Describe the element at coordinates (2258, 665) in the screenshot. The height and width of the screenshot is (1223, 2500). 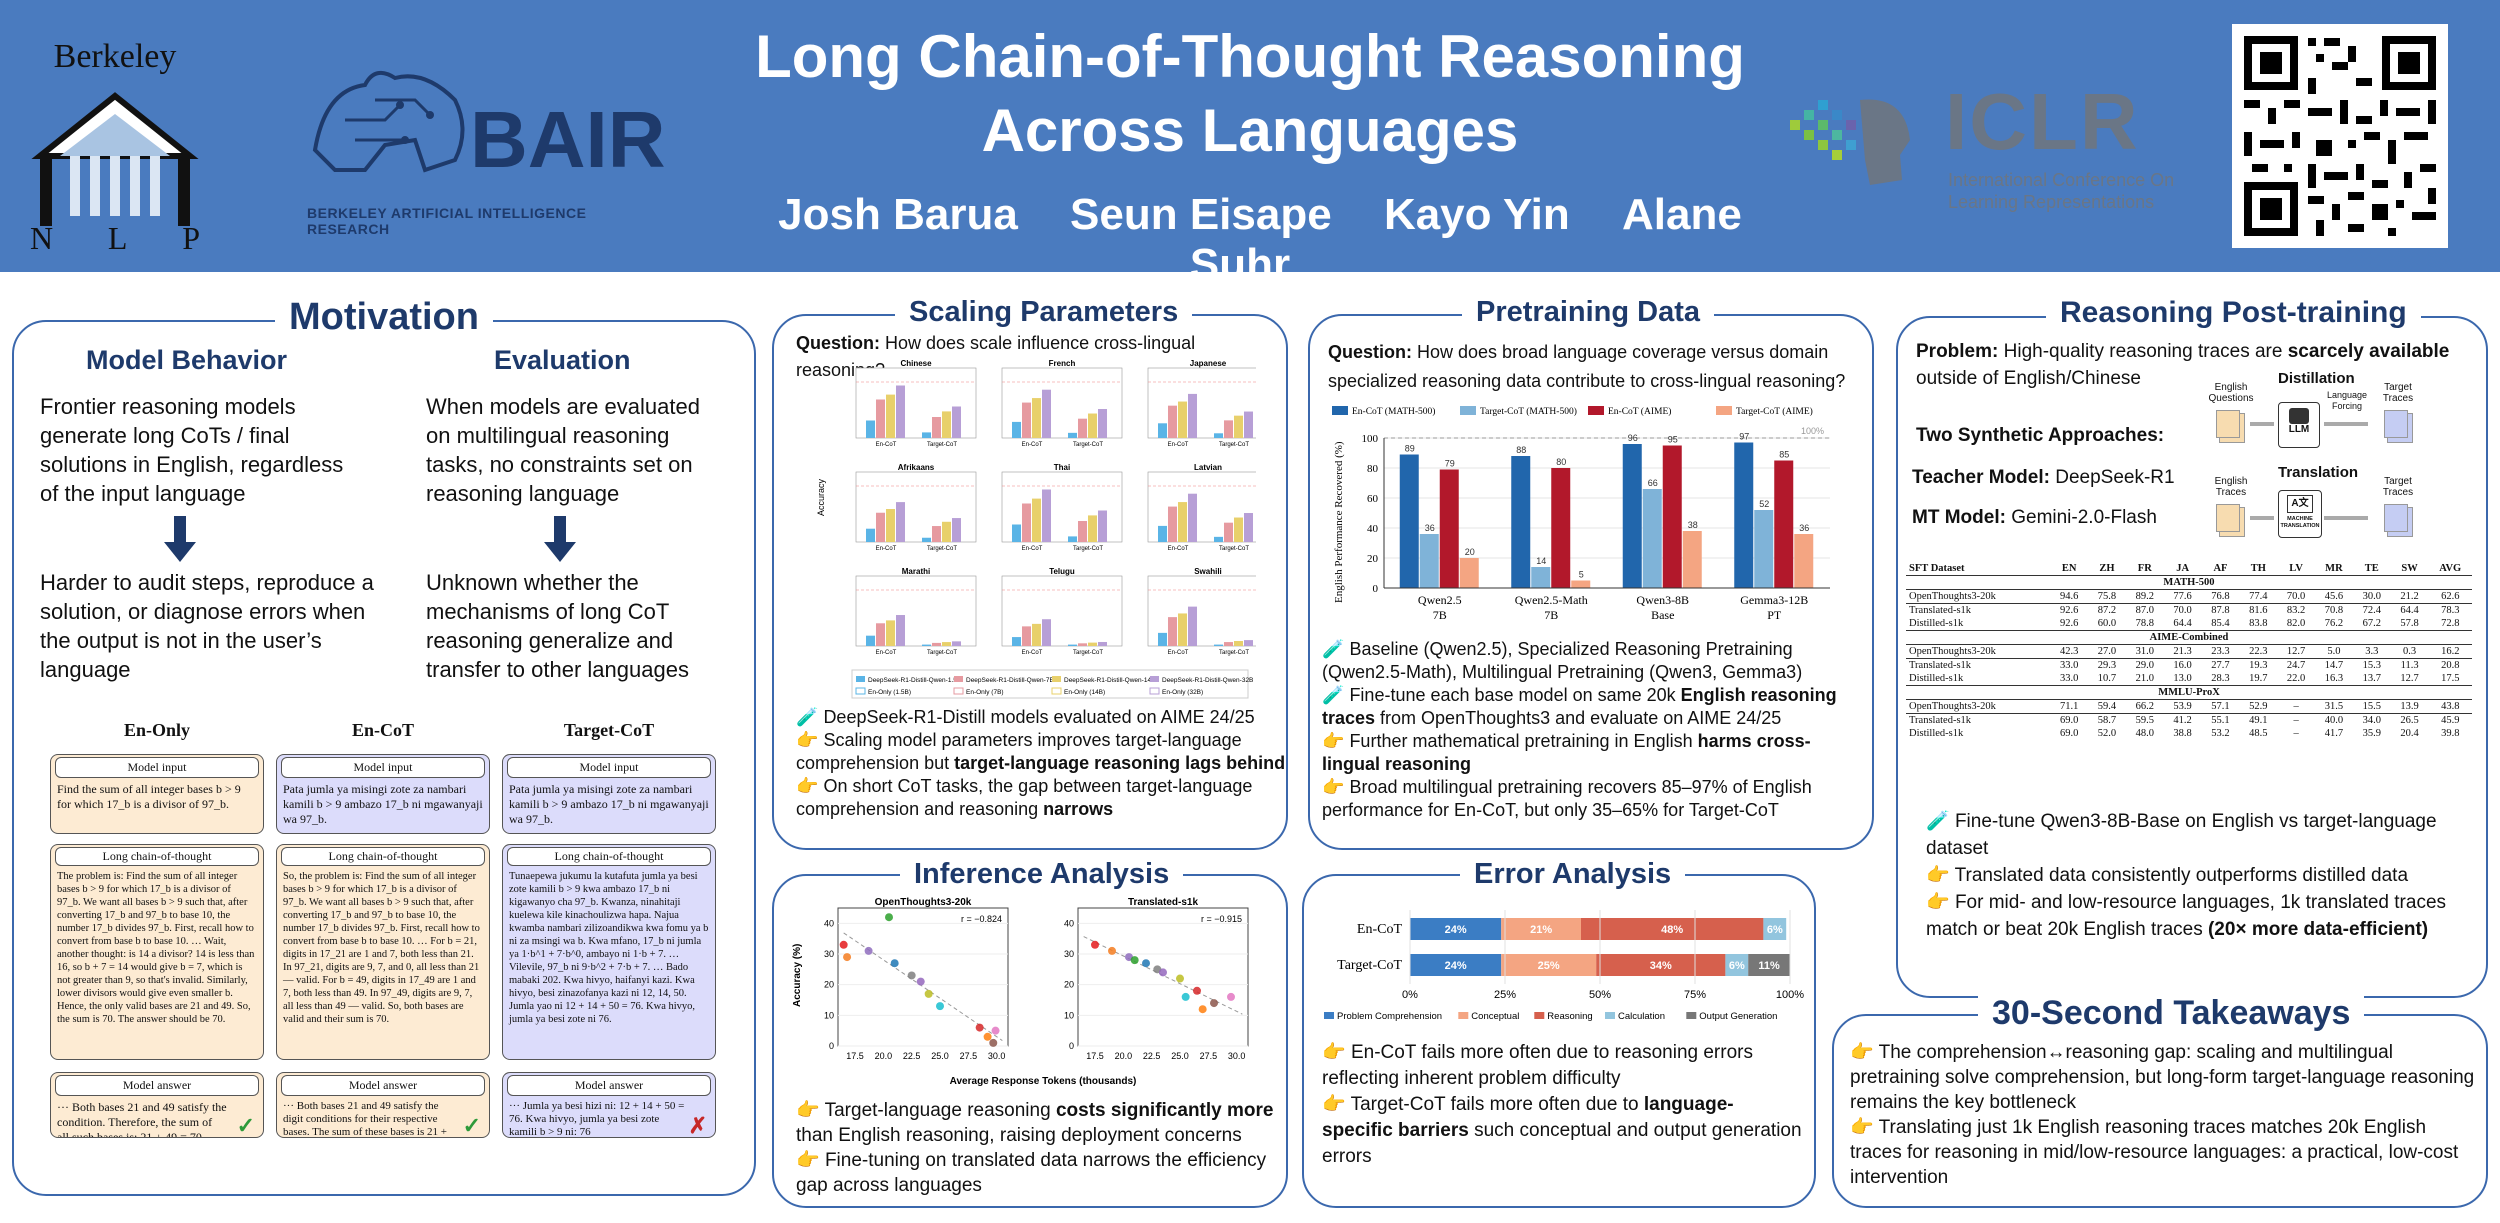
I see `table-cell: 19.3` at that location.